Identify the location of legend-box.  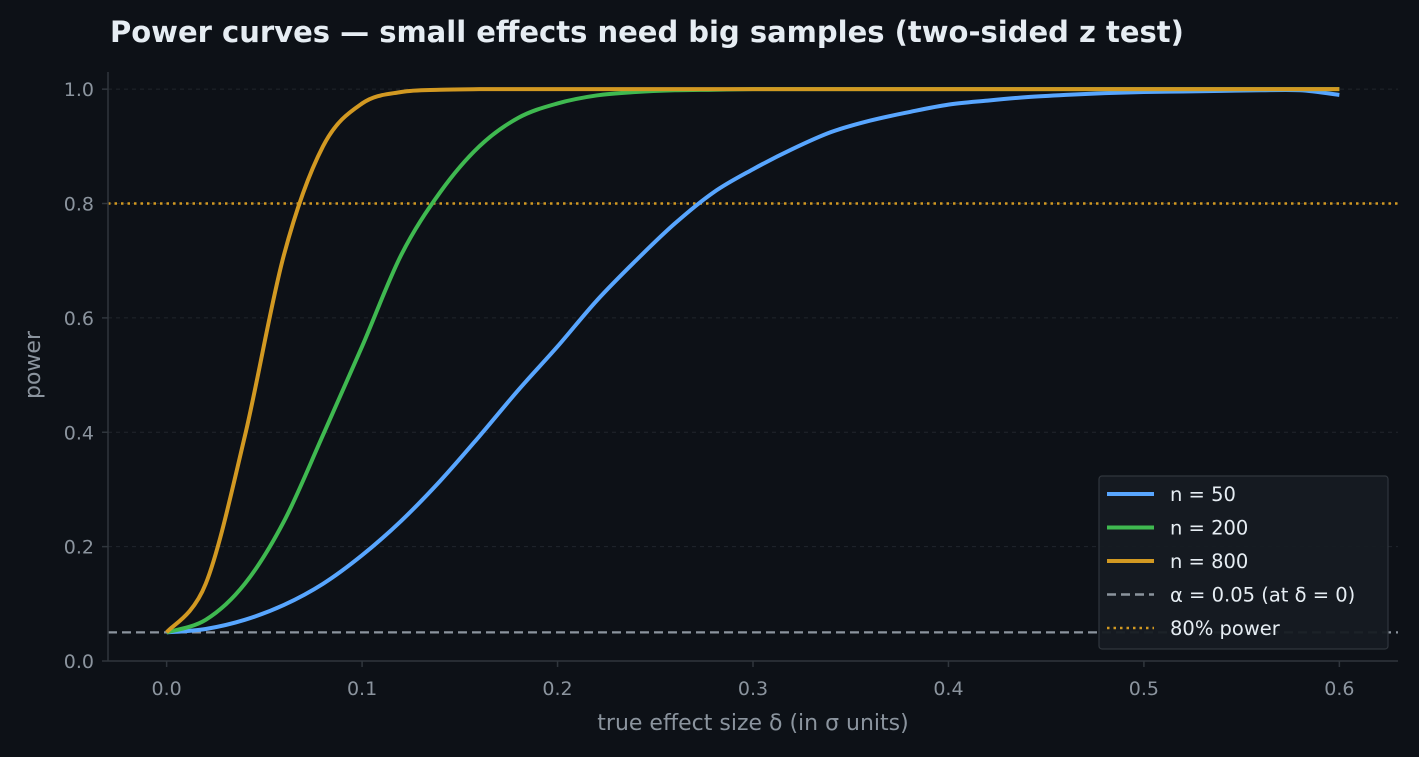
(1243, 562).